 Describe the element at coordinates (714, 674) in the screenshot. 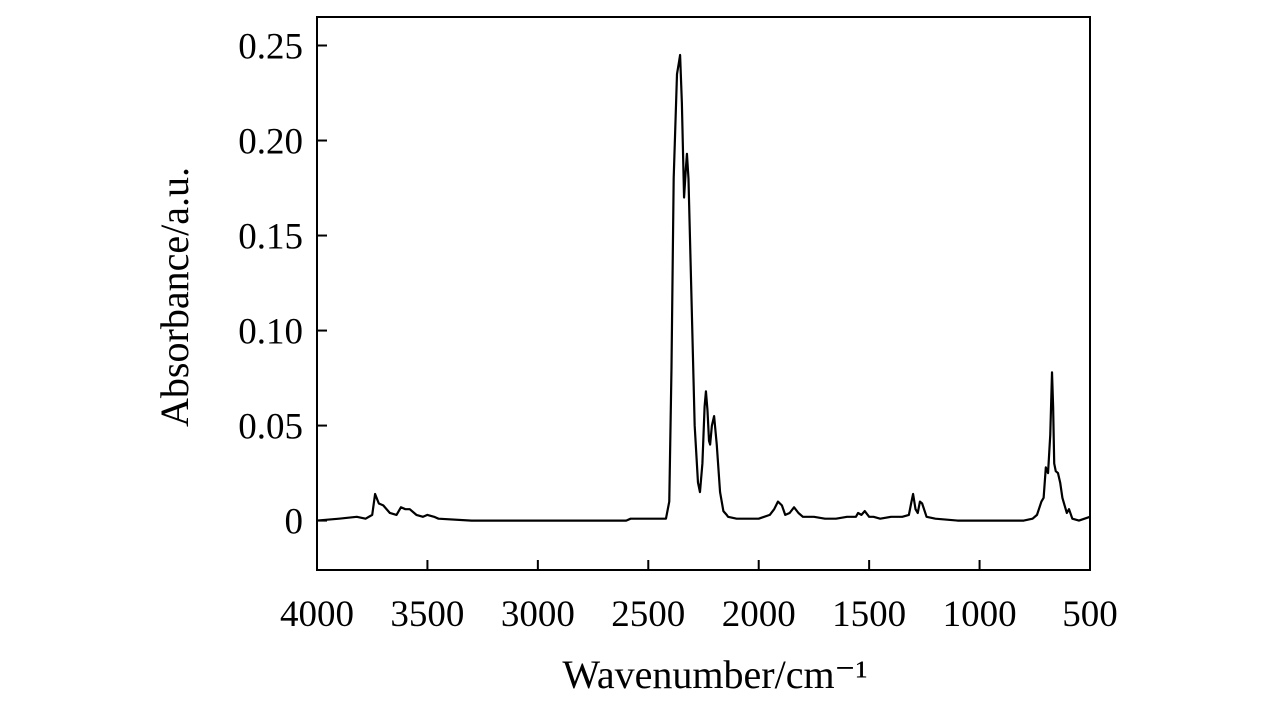

I see `x-axis-label: Wavenumber/cm⁻¹` at that location.